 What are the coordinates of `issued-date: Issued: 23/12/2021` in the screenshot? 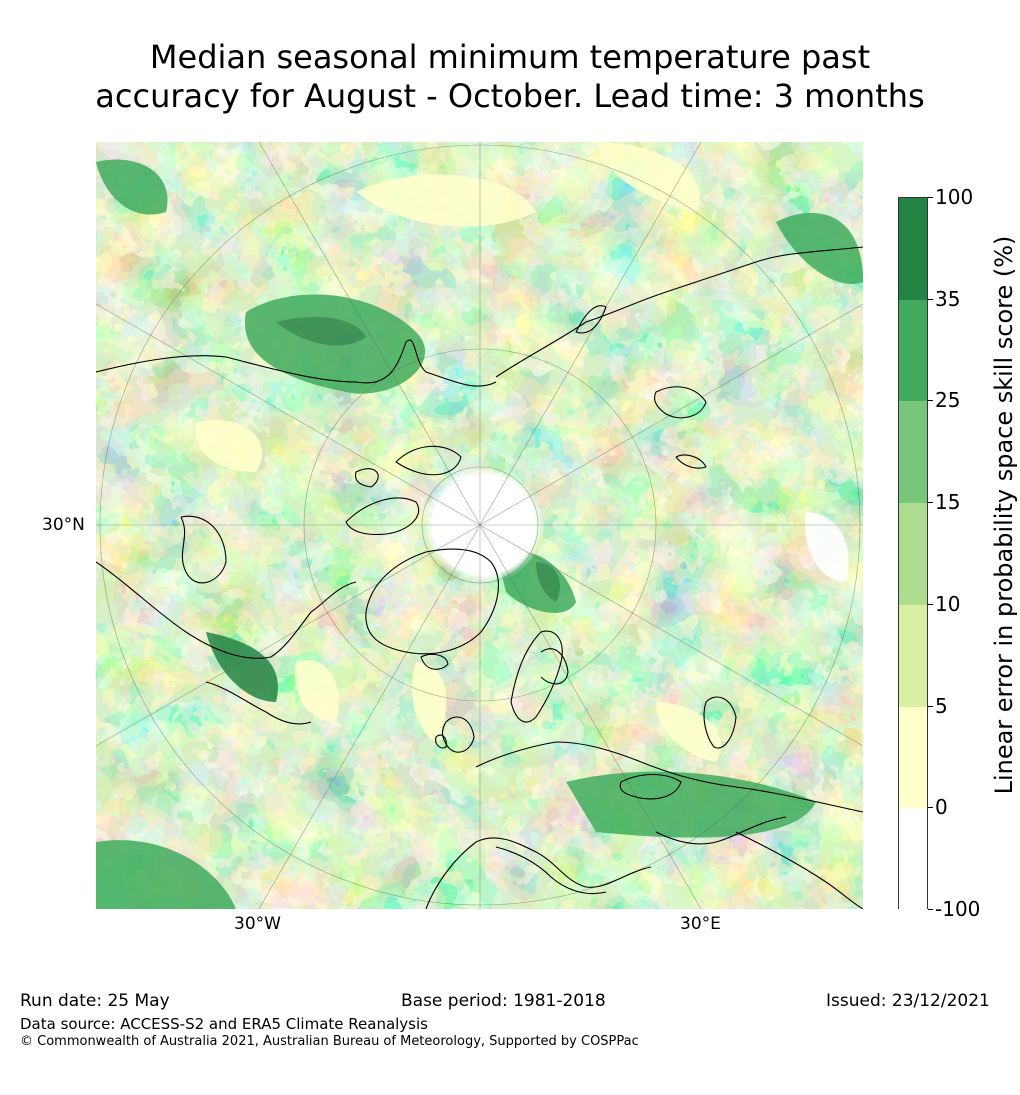 It's located at (908, 1001).